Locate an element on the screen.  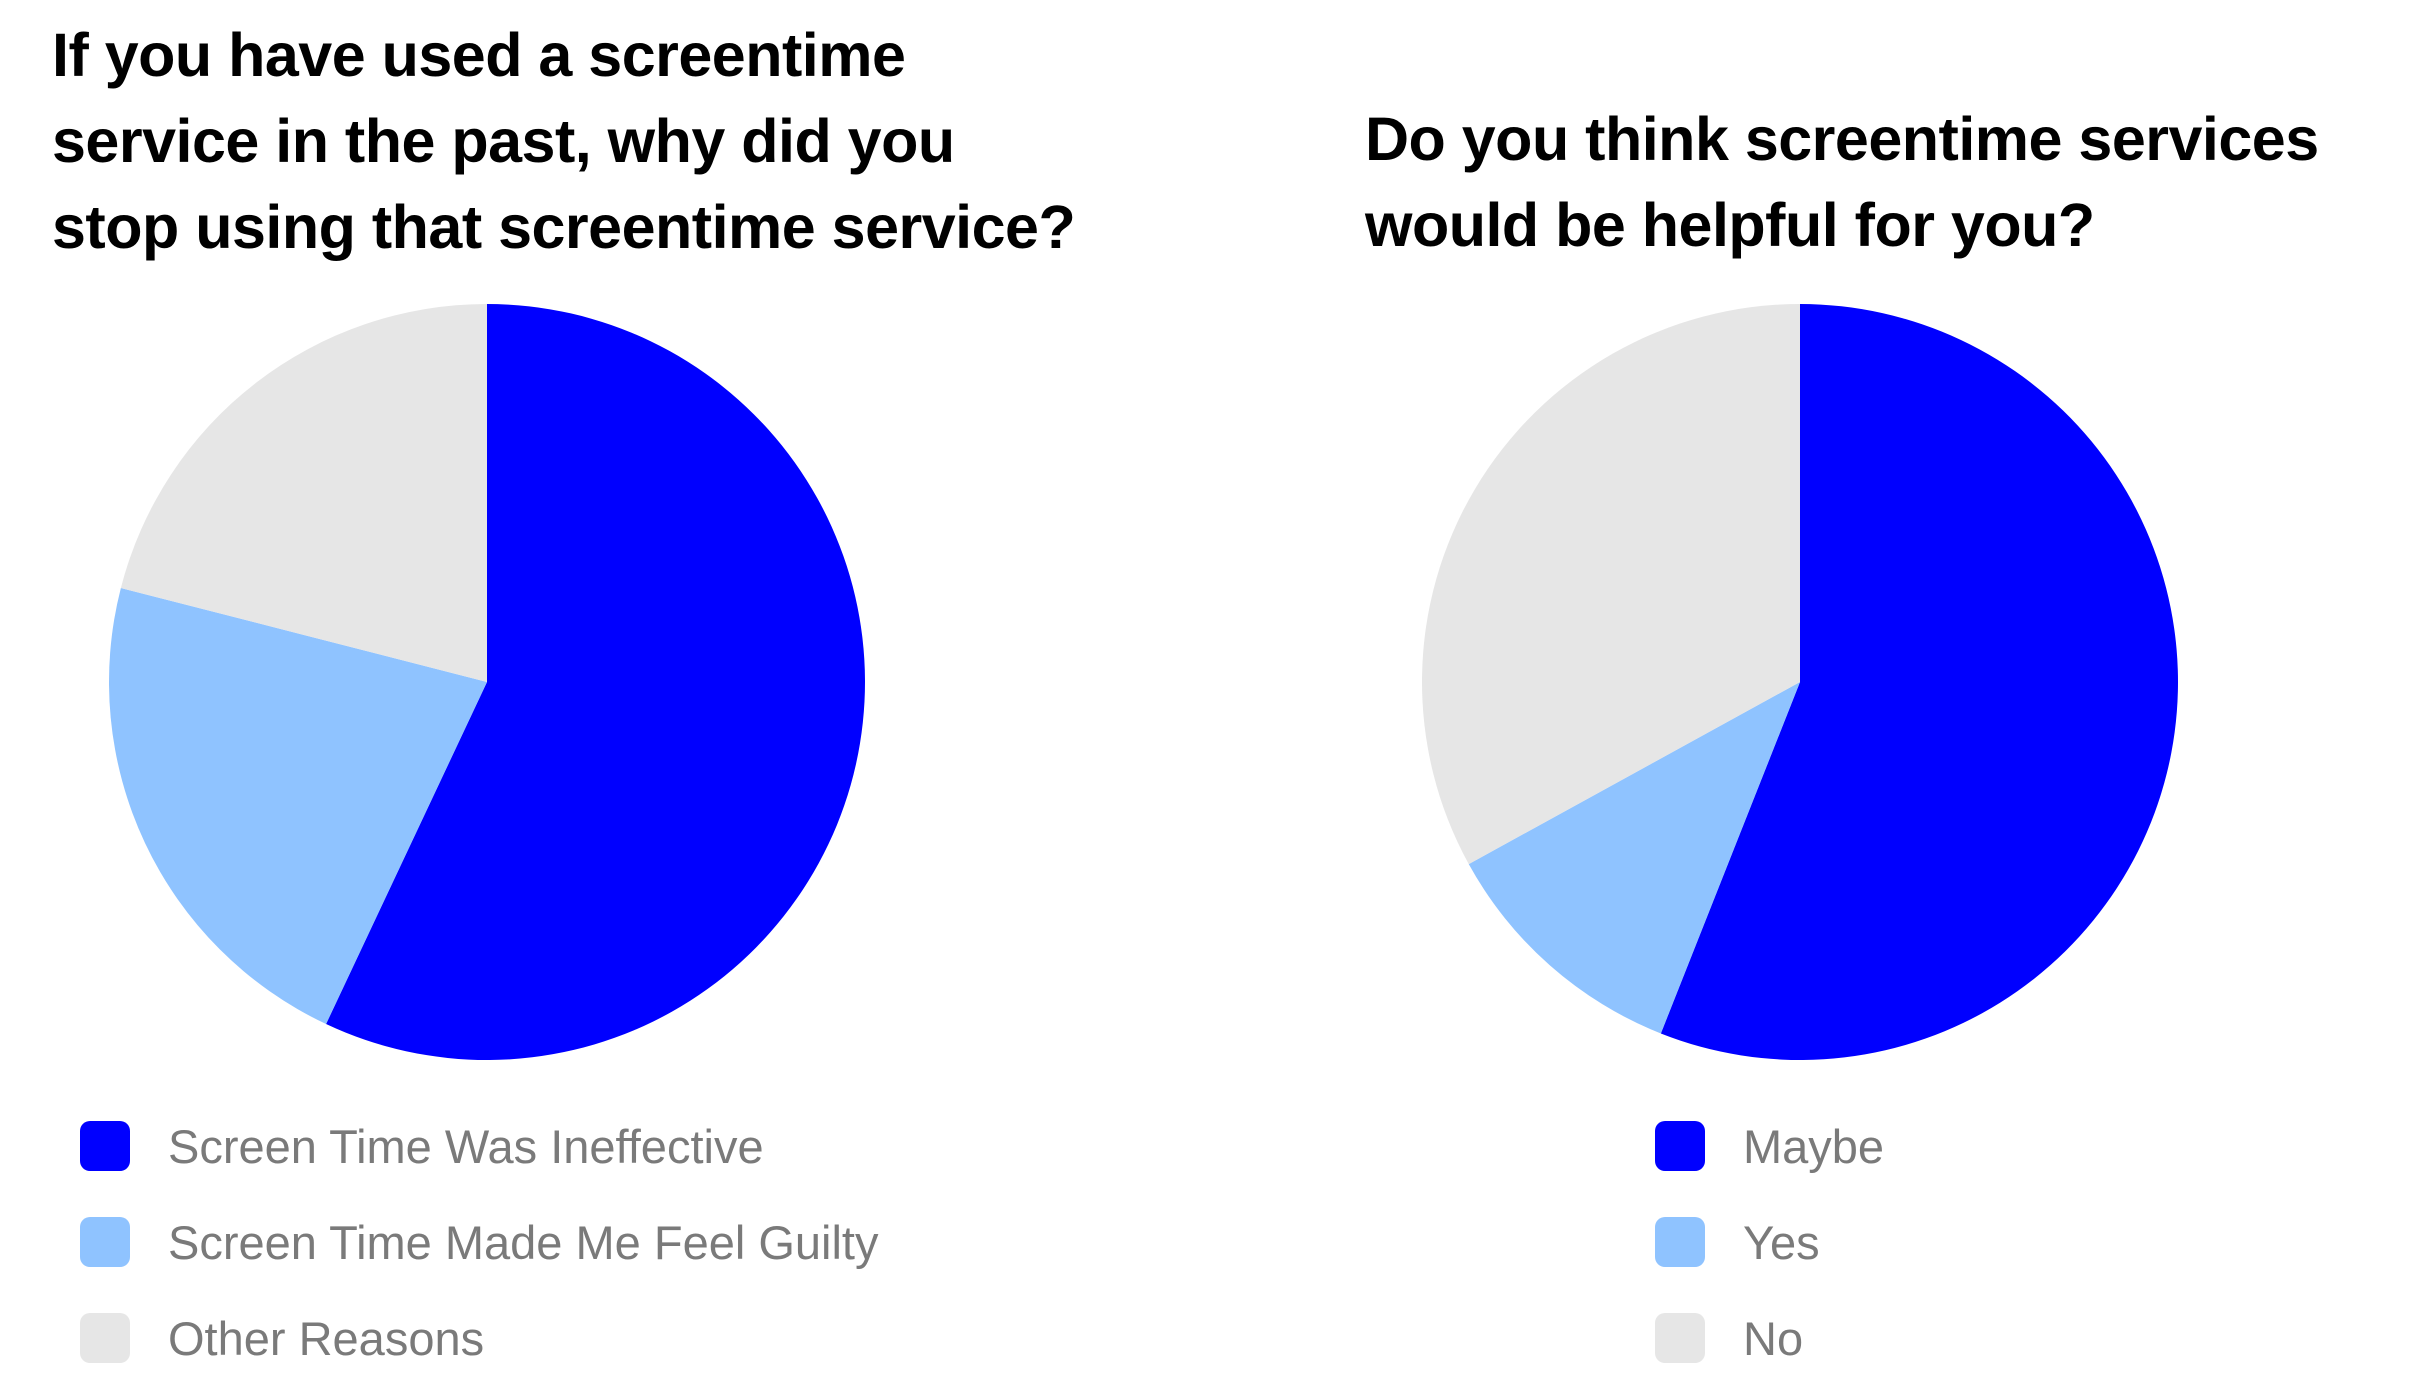
legend-item: No is located at coordinates (1769, 1338).